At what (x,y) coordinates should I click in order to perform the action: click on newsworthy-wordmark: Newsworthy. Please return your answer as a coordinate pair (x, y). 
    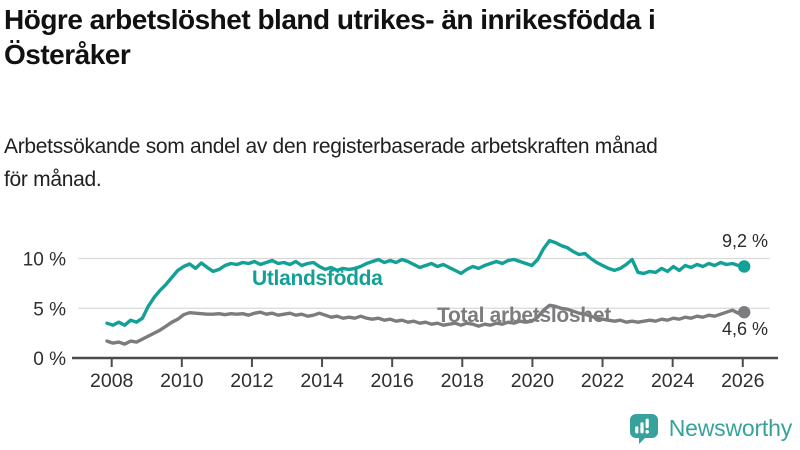
    Looking at the image, I should click on (730, 427).